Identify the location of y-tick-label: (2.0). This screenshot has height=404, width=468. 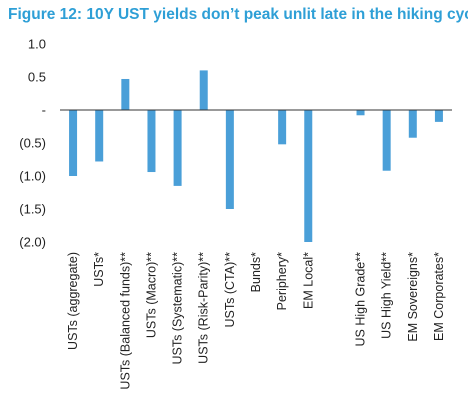
(32, 242).